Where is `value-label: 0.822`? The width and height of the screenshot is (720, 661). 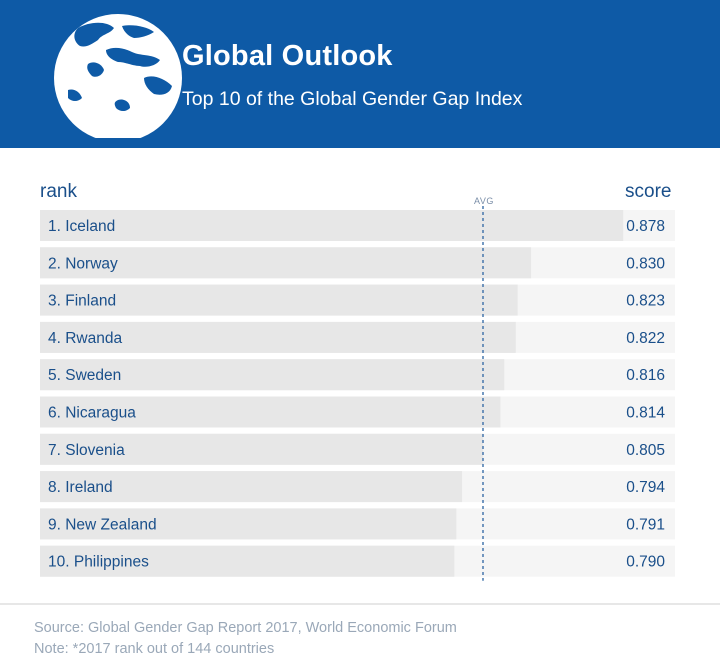 value-label: 0.822 is located at coordinates (645, 338).